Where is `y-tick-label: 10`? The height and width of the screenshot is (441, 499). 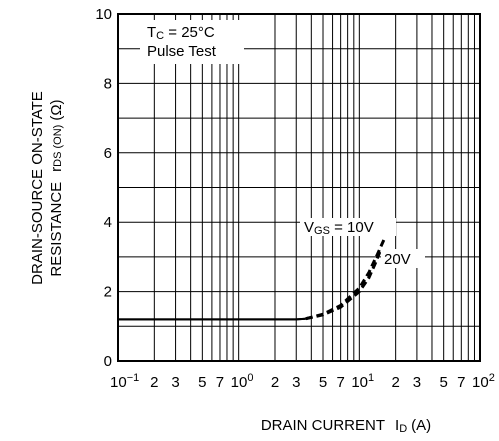 y-tick-label: 10 is located at coordinates (103, 14).